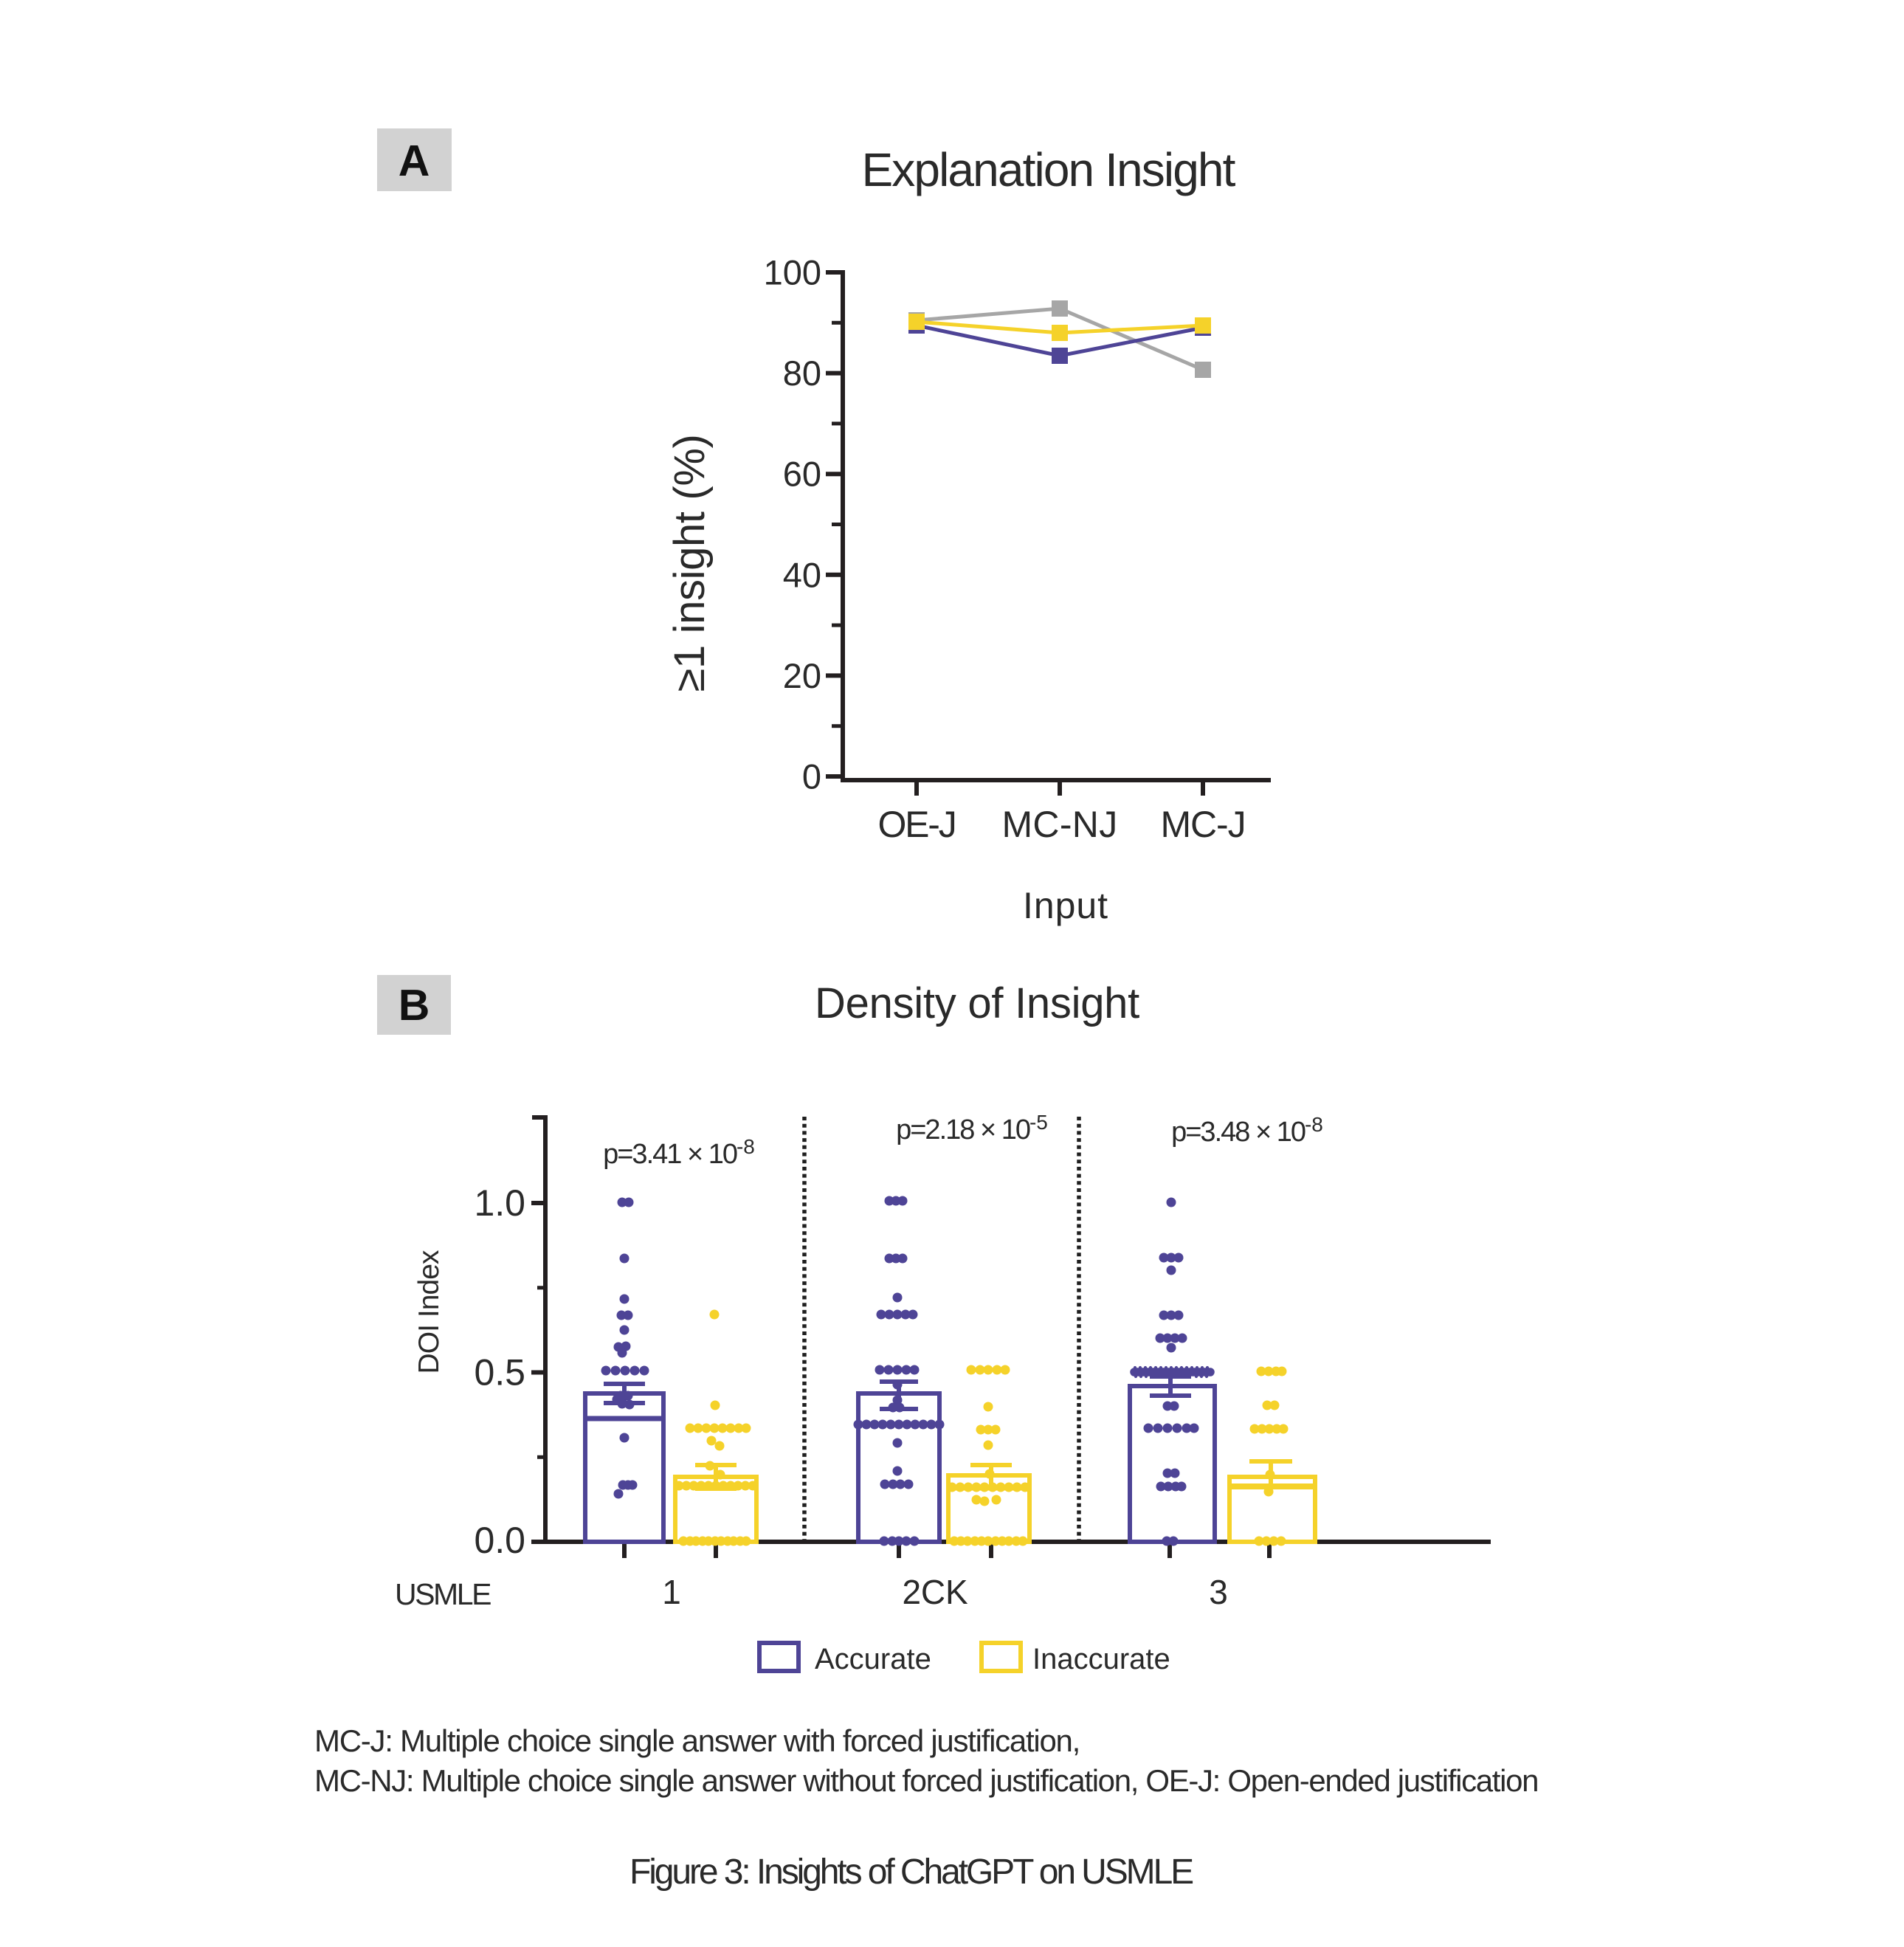  What do you see at coordinates (1203, 824) in the screenshot?
I see `svg-text: MC-J` at bounding box center [1203, 824].